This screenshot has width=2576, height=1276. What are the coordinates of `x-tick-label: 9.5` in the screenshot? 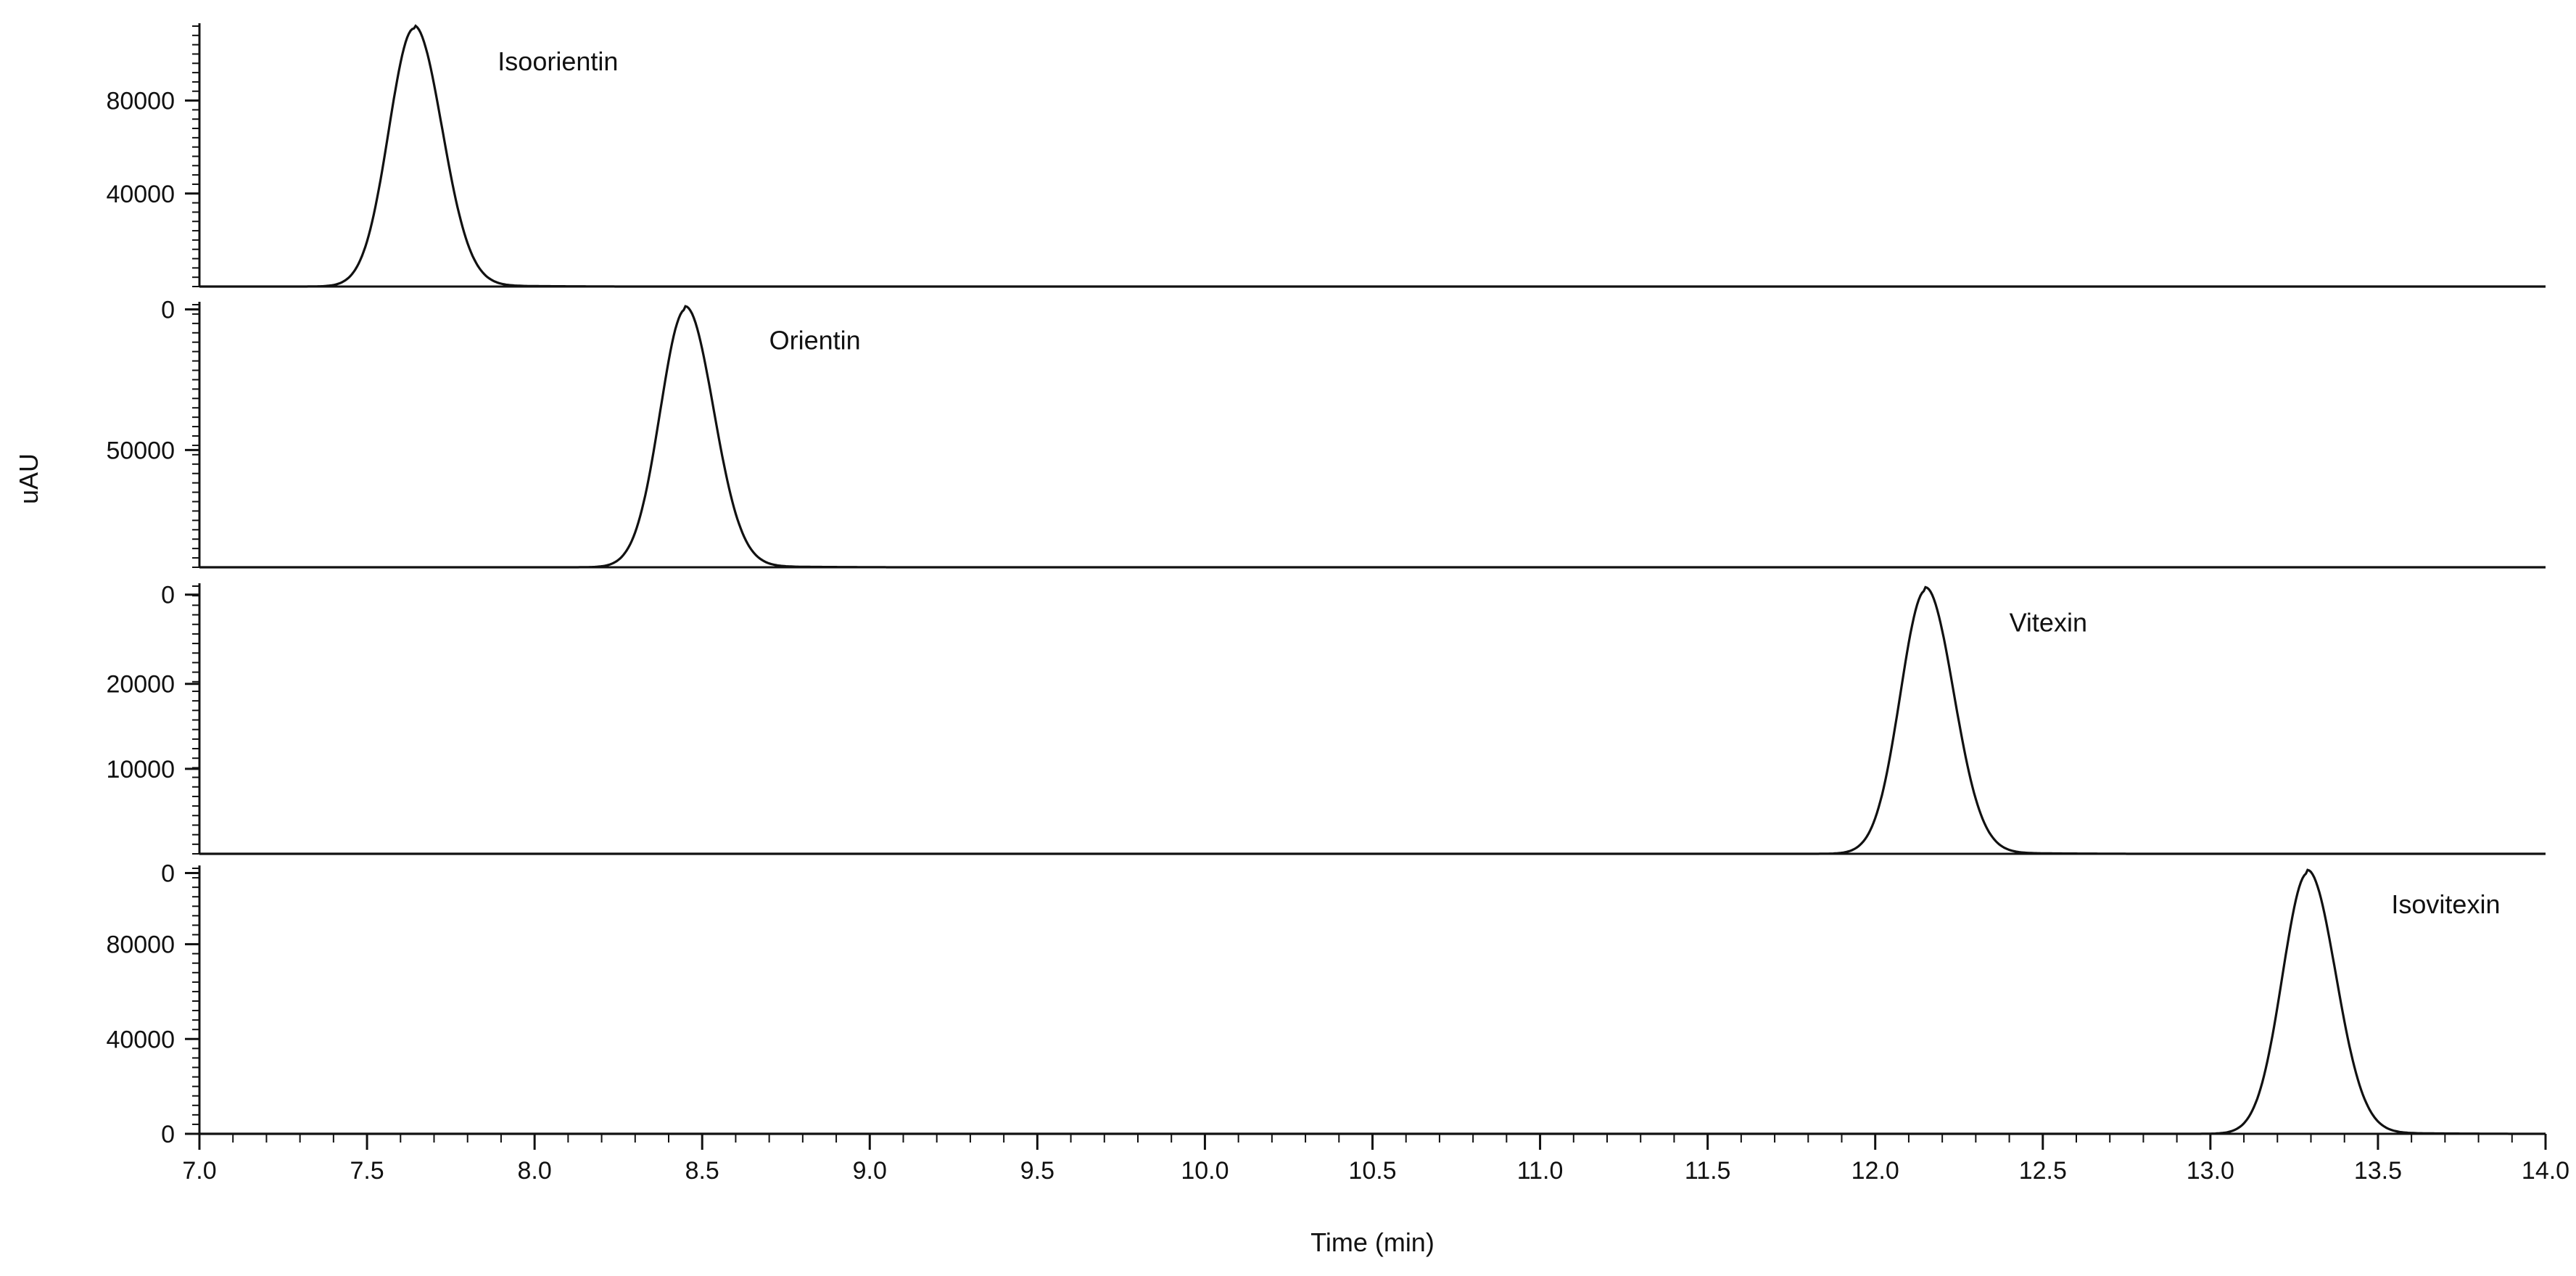 It's located at (1037, 1171).